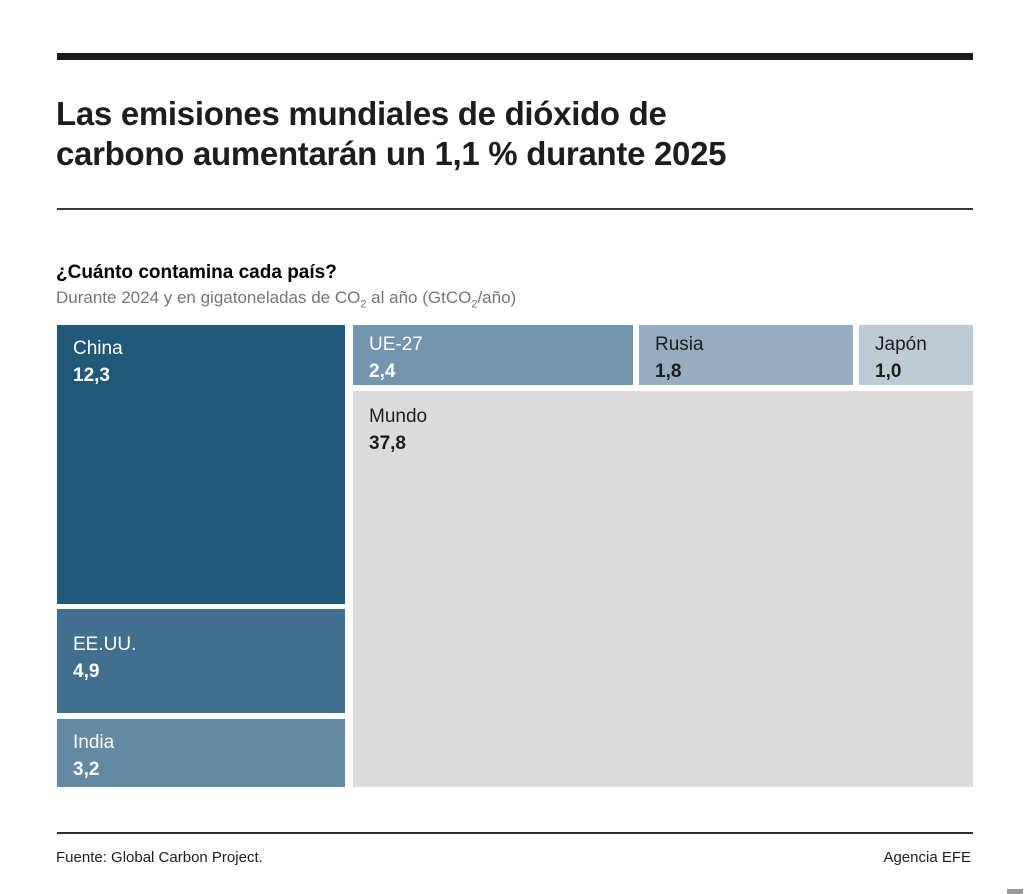 Image resolution: width=1024 pixels, height=894 pixels. Describe the element at coordinates (668, 371) in the screenshot. I see `treemap-value: 1,8` at that location.